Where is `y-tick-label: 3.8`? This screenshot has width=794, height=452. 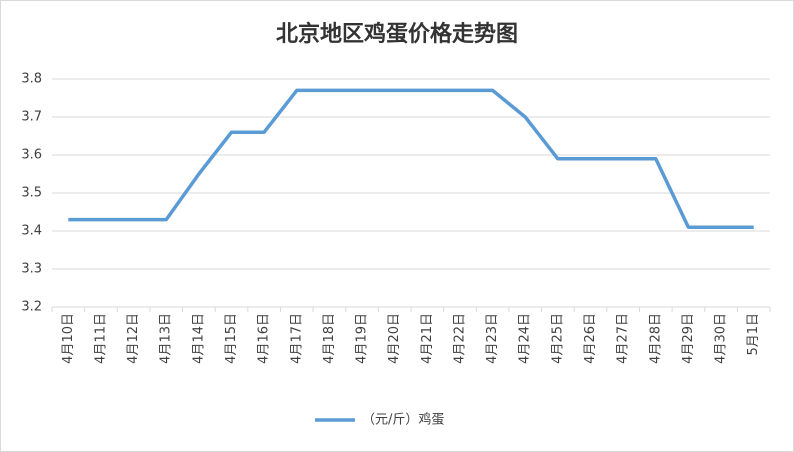 y-tick-label: 3.8 is located at coordinates (31, 79).